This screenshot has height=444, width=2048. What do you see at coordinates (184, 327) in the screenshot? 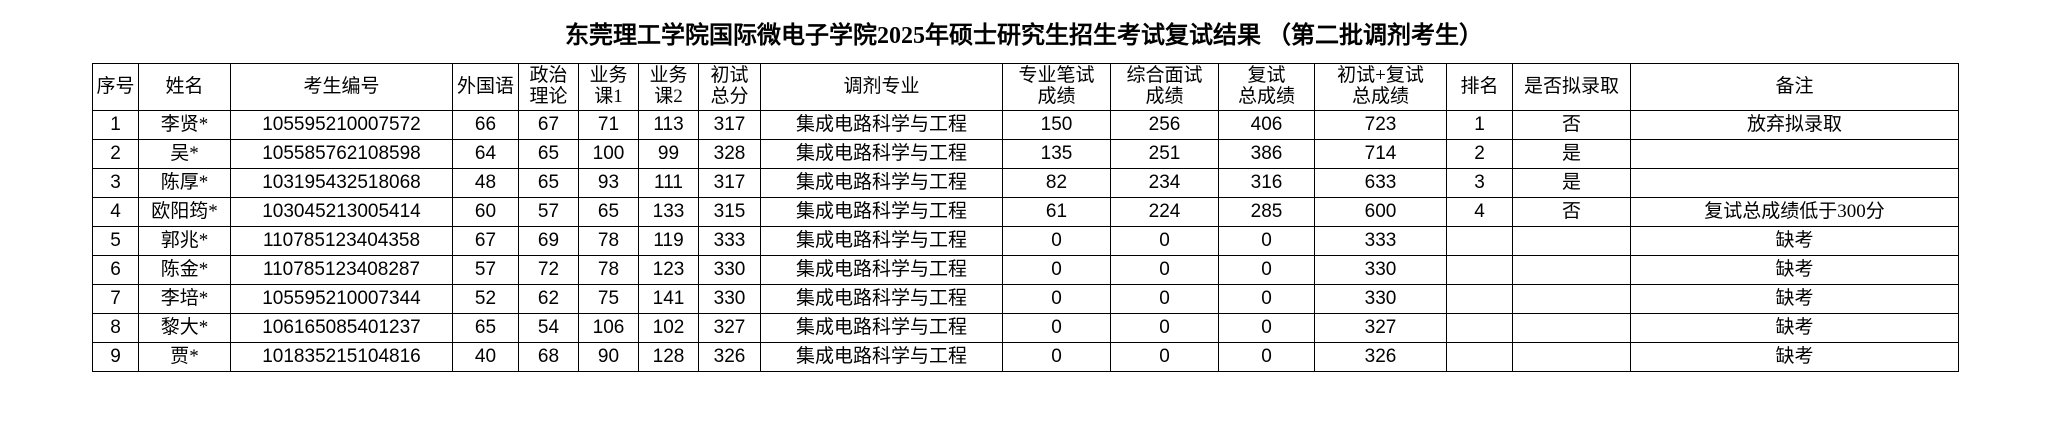
I see `cell-name: 黎大*` at bounding box center [184, 327].